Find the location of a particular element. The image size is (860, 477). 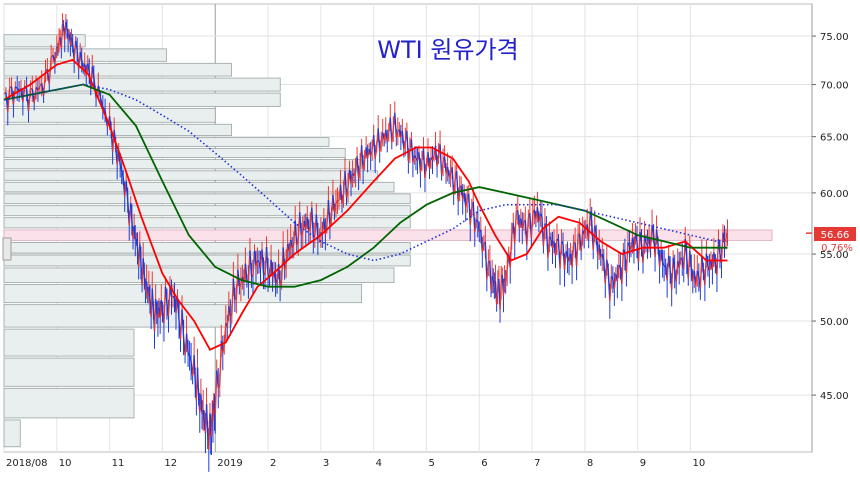

y-tick-label: 75.00 is located at coordinates (834, 37).